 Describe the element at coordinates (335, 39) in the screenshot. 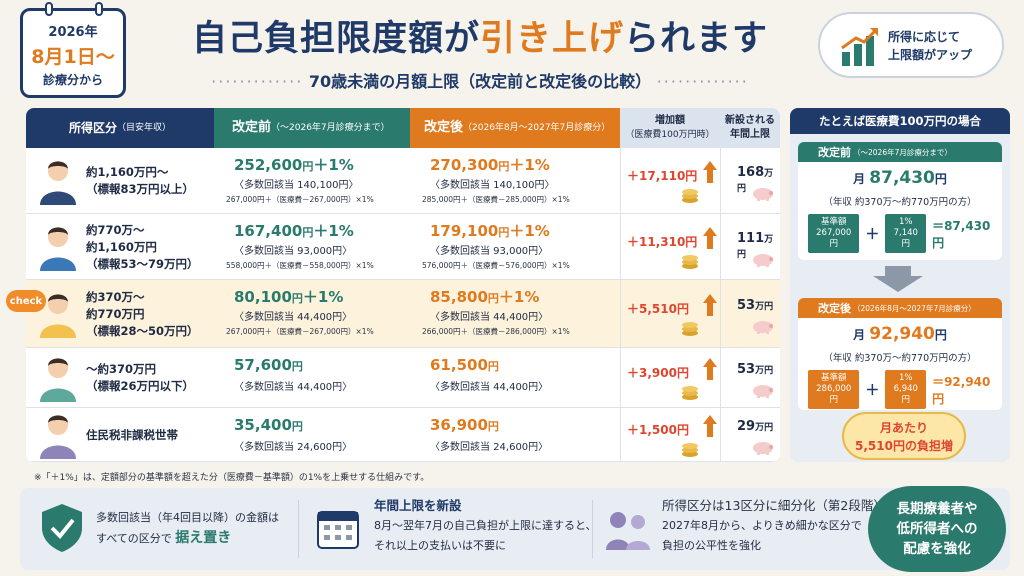

I see `title-part1: 自己負担限度額が` at that location.